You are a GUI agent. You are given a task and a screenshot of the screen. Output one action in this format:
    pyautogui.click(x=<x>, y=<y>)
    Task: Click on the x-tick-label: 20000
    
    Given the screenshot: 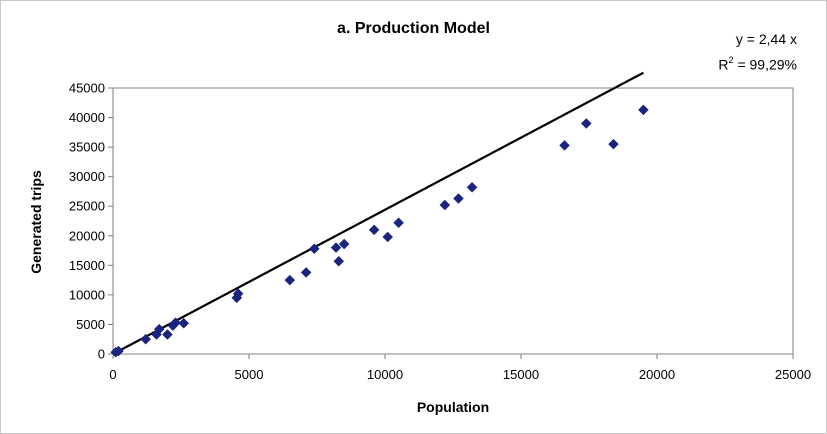 What is the action you would take?
    pyautogui.click(x=657, y=374)
    